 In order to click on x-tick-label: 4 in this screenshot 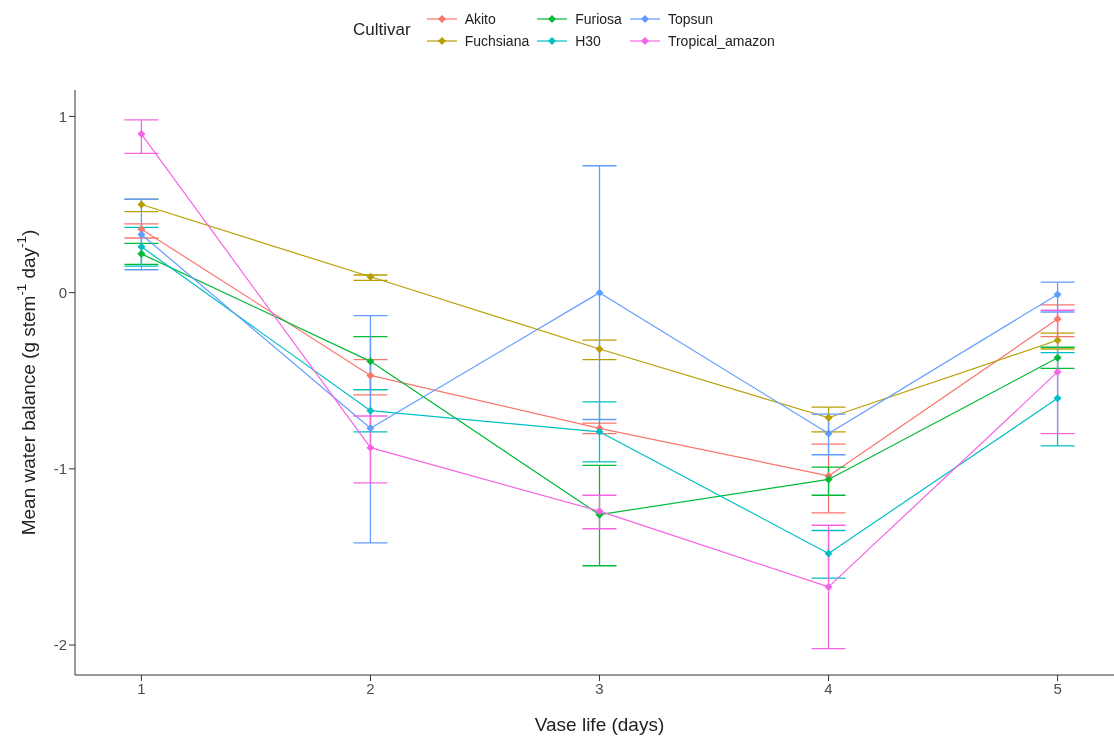, I will do `click(828, 688)`.